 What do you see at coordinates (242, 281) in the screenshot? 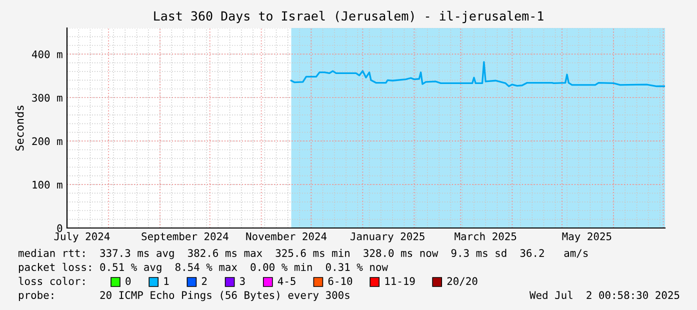
I see `legend-label: 3` at bounding box center [242, 281].